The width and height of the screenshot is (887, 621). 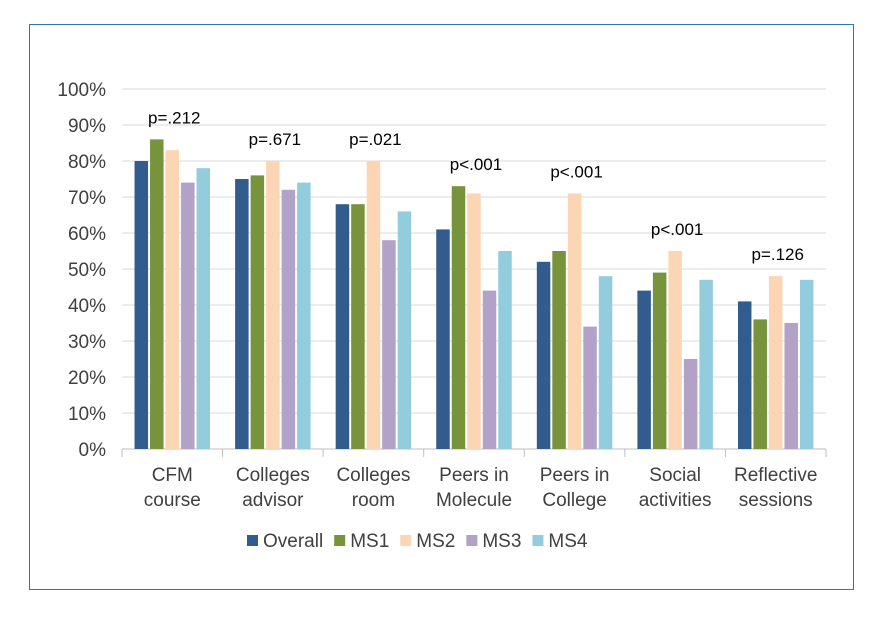 I want to click on x-category-label: sessions, so click(x=776, y=500).